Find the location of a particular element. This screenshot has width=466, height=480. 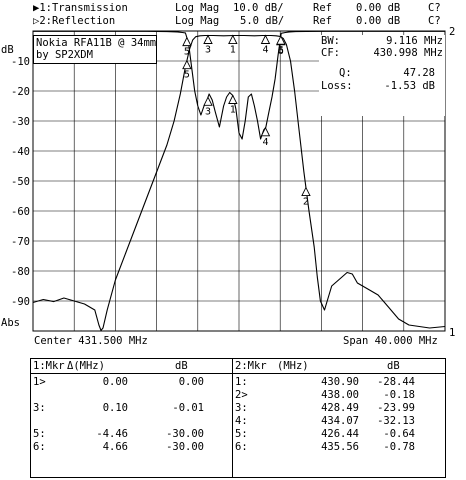

marker-row-db: 0.00 is located at coordinates (191, 382).